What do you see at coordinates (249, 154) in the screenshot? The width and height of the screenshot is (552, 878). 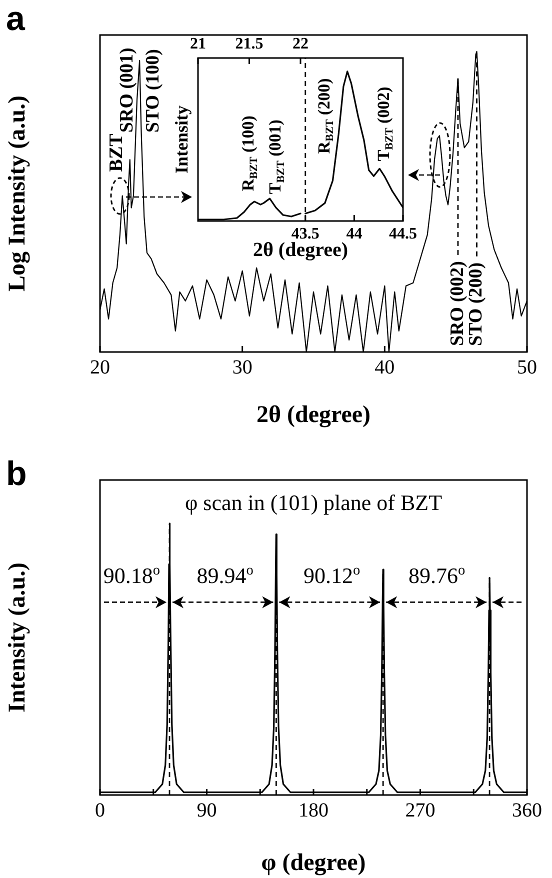 I see `annotation: RBZT (100)` at bounding box center [249, 154].